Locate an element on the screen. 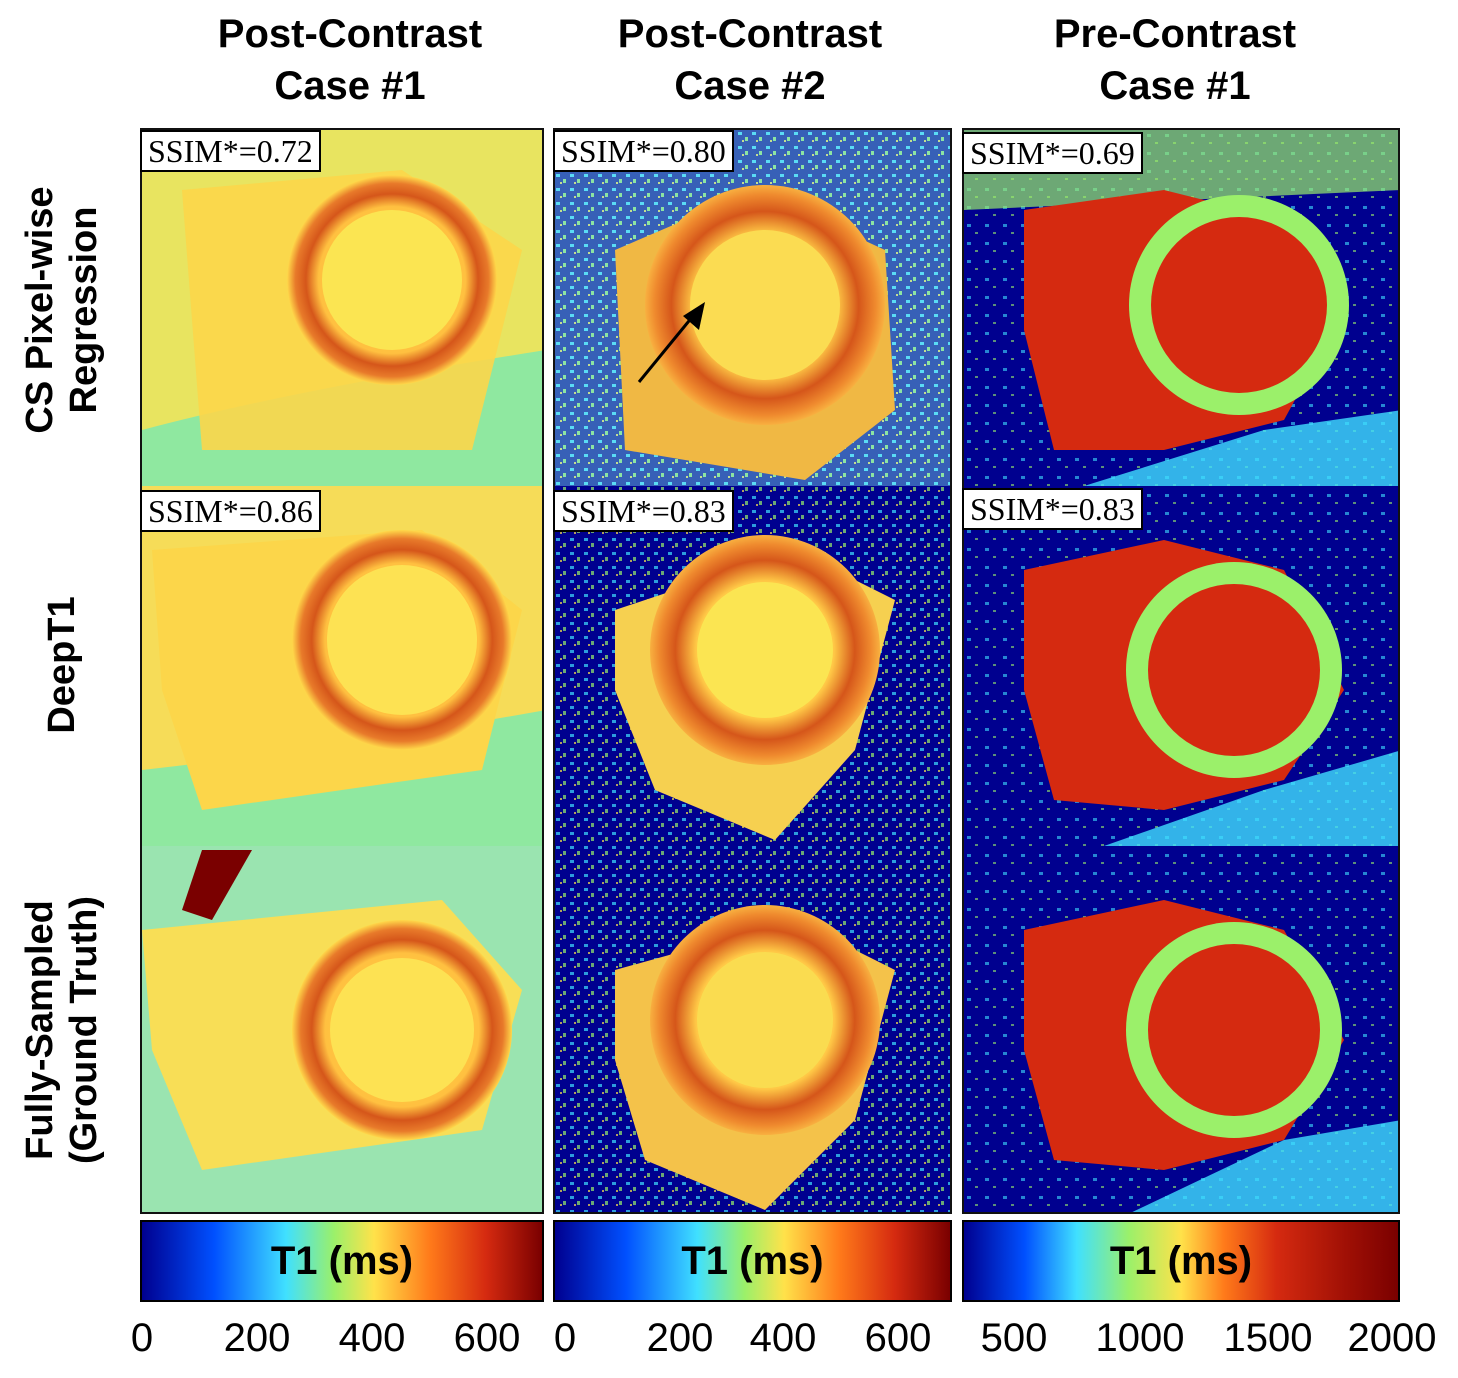 The height and width of the screenshot is (1378, 1458). colorbar-2: T1 (ms) is located at coordinates (752, 1261).